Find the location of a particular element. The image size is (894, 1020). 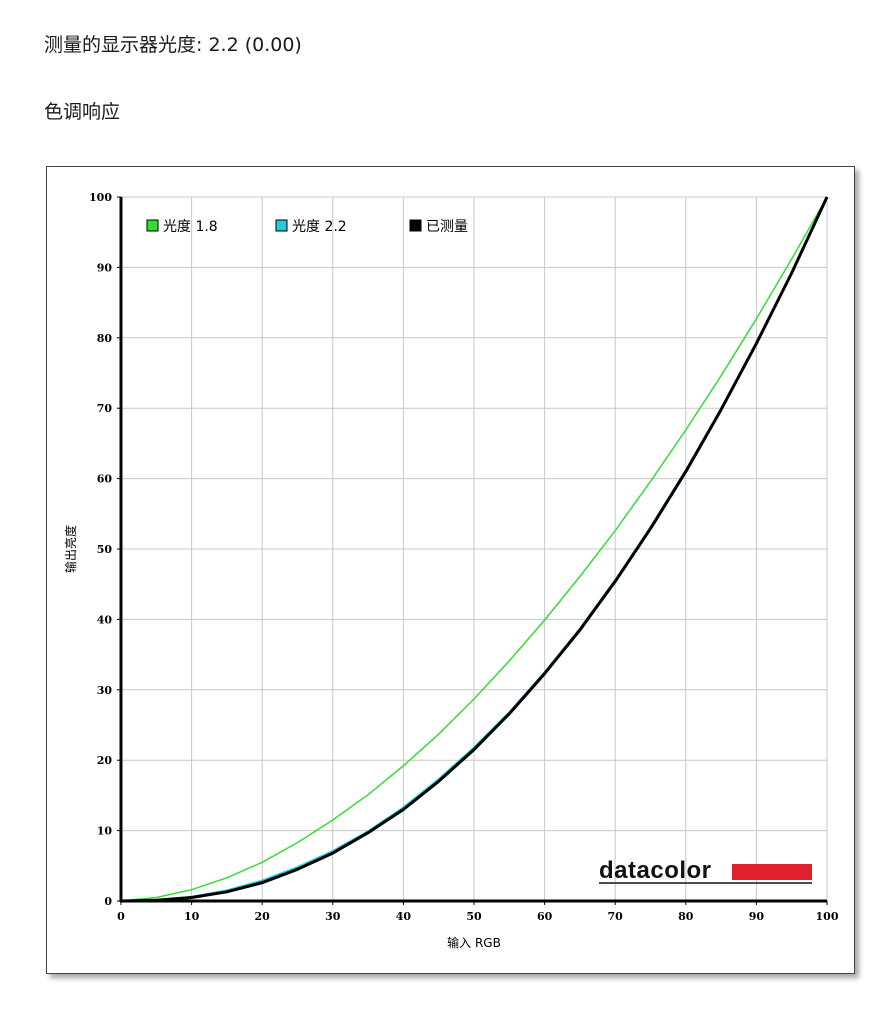

x-tick-label: 40 is located at coordinates (404, 916).